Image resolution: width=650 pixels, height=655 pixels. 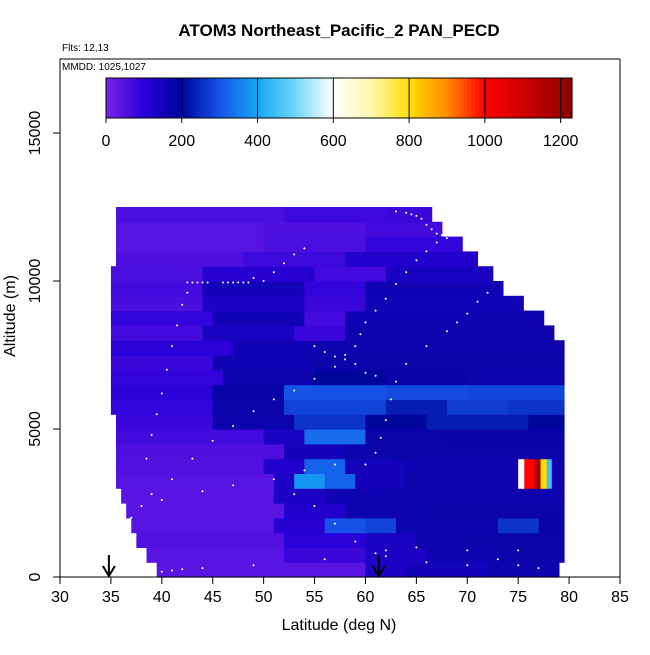 I want to click on x-tick-label: 70, so click(x=467, y=597).